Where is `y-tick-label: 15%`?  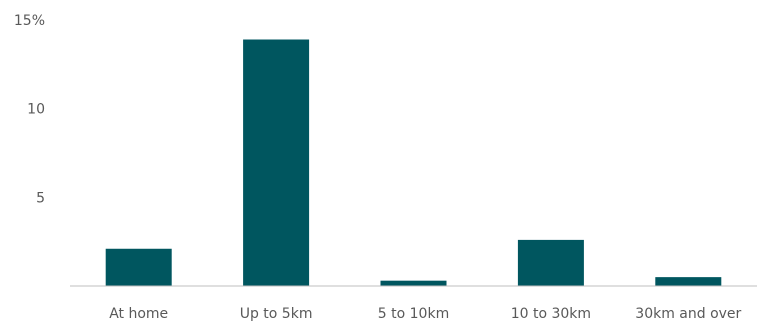 y-tick-label: 15% is located at coordinates (29, 21).